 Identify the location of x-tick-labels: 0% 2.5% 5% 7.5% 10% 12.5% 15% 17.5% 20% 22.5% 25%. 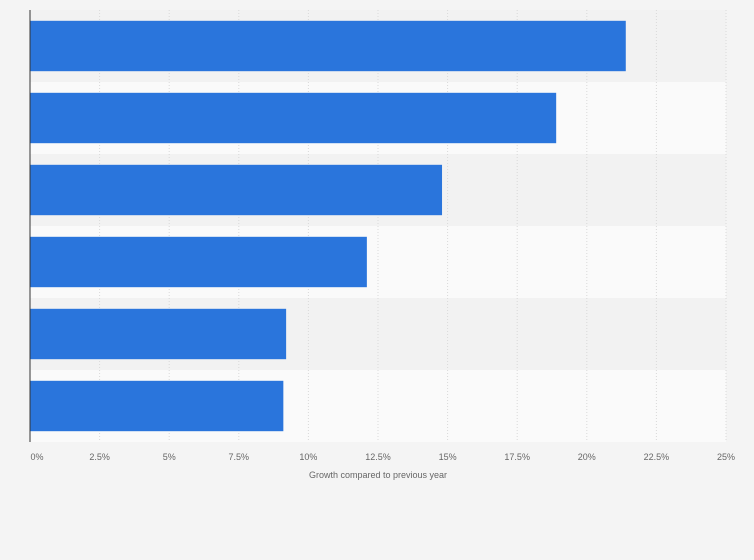
(382, 457).